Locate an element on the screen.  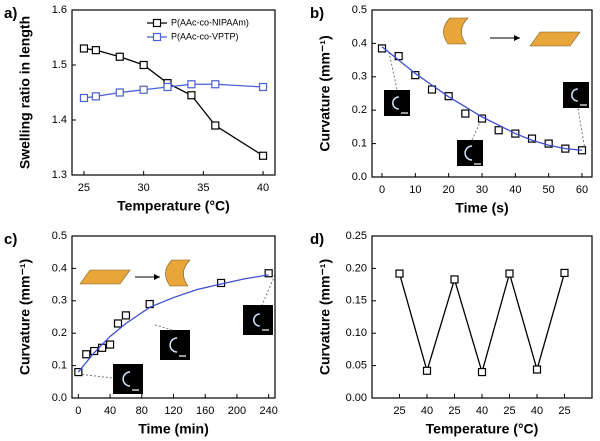
x-axis-label: Temperature (°C) is located at coordinates (173, 206).